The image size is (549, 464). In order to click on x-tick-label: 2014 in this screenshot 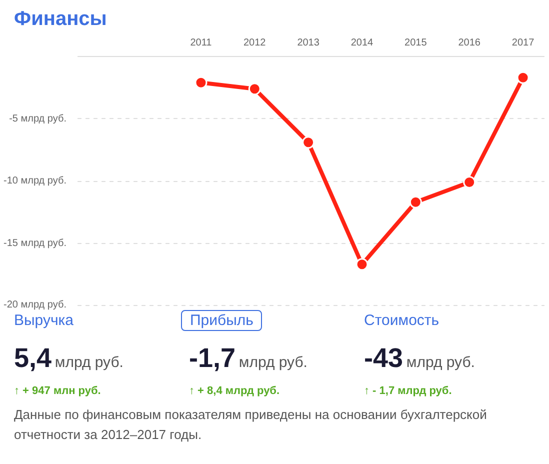, I will do `click(362, 43)`.